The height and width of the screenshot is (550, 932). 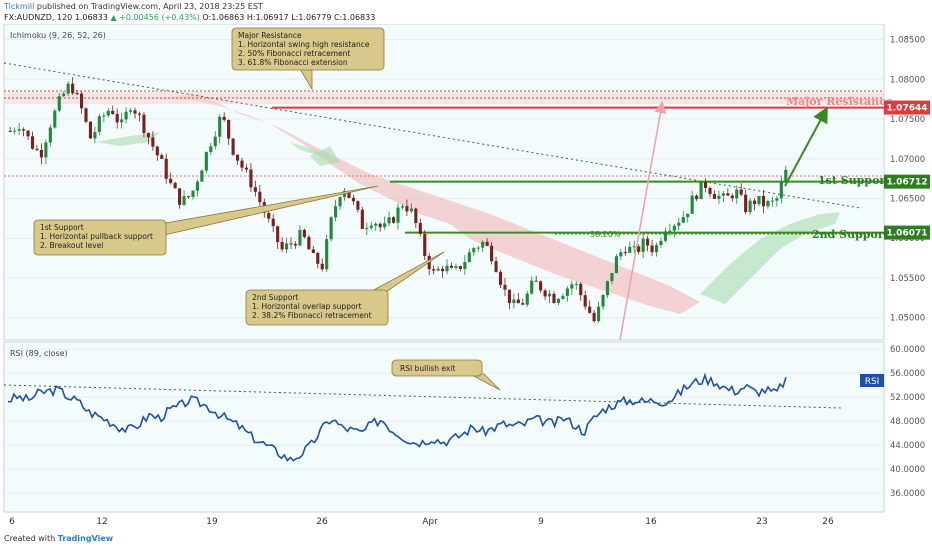 I want to click on price-tick-label: 1.07500, so click(x=907, y=120).